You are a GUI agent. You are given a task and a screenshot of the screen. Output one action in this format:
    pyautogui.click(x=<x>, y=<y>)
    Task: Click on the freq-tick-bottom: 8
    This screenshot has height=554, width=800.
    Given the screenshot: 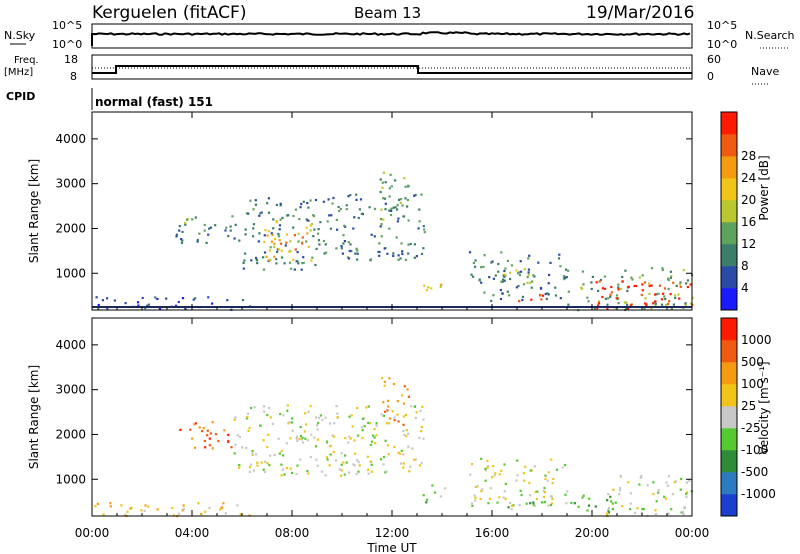 What is the action you would take?
    pyautogui.click(x=73, y=76)
    